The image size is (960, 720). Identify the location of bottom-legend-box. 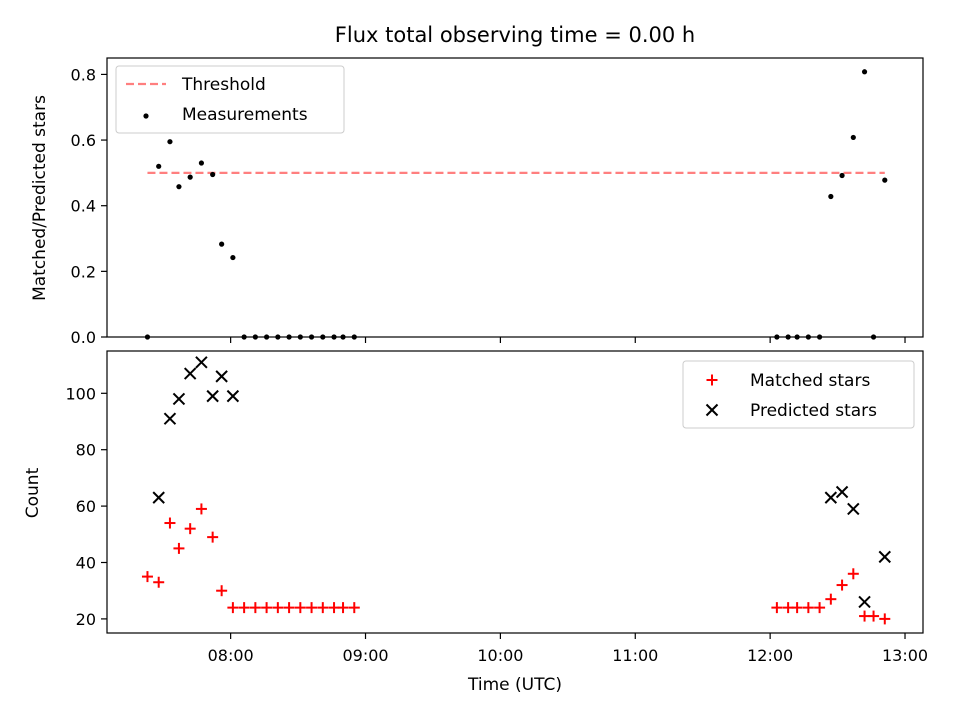
(798, 394).